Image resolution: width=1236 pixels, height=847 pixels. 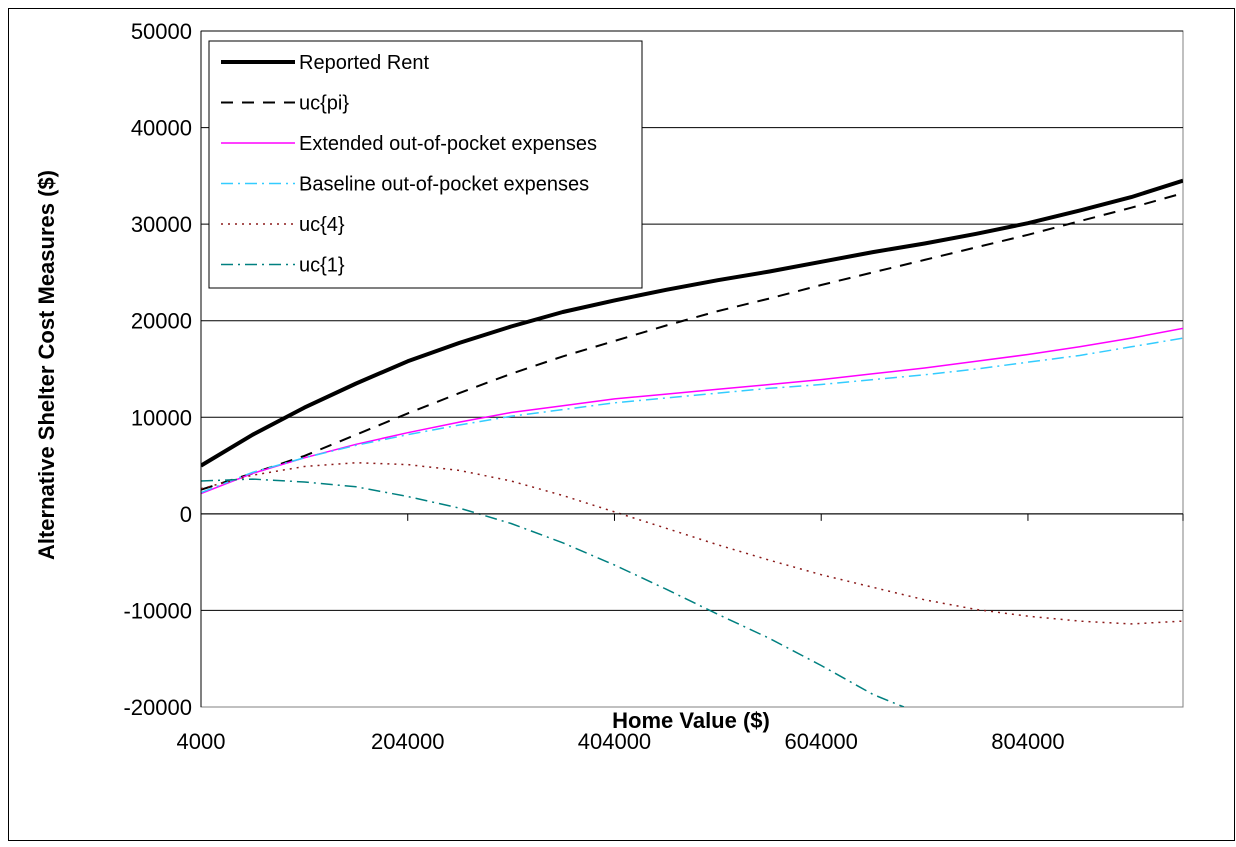 What do you see at coordinates (46, 365) in the screenshot?
I see `y-axis-label: Alternative Shelter Cost Measures ($)` at bounding box center [46, 365].